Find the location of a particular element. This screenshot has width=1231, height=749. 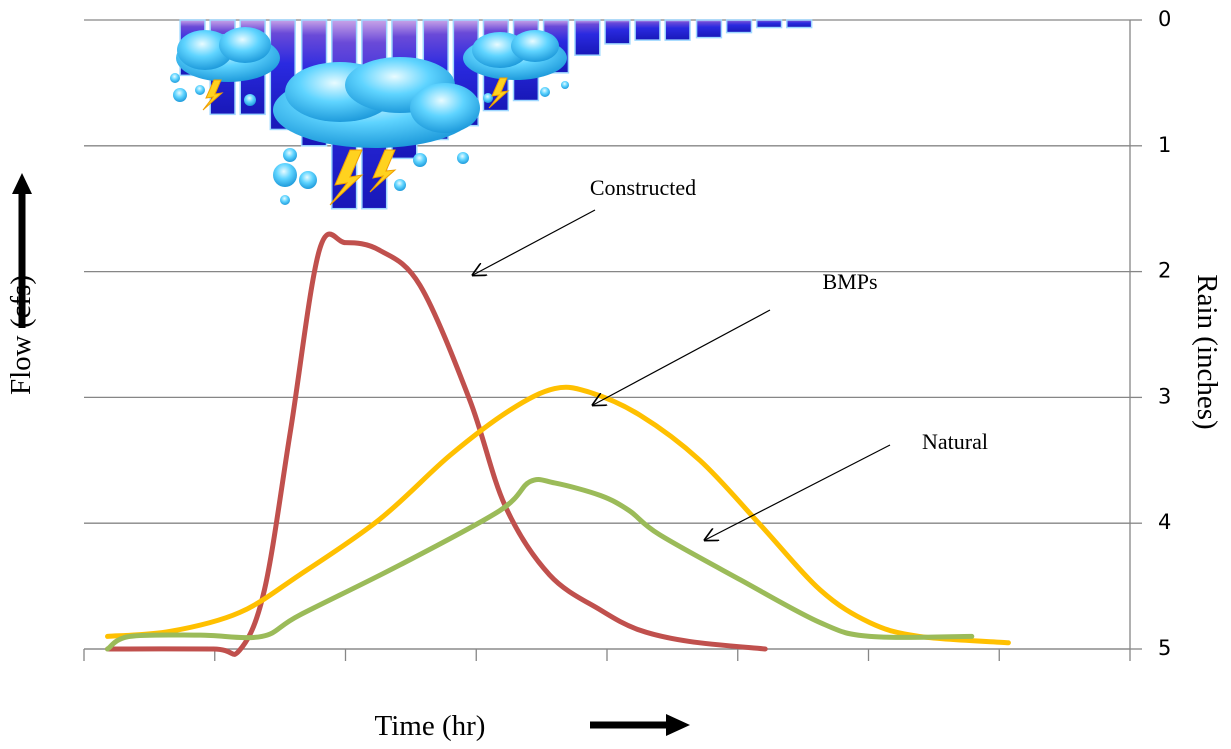

annotation: Natural is located at coordinates (955, 441).